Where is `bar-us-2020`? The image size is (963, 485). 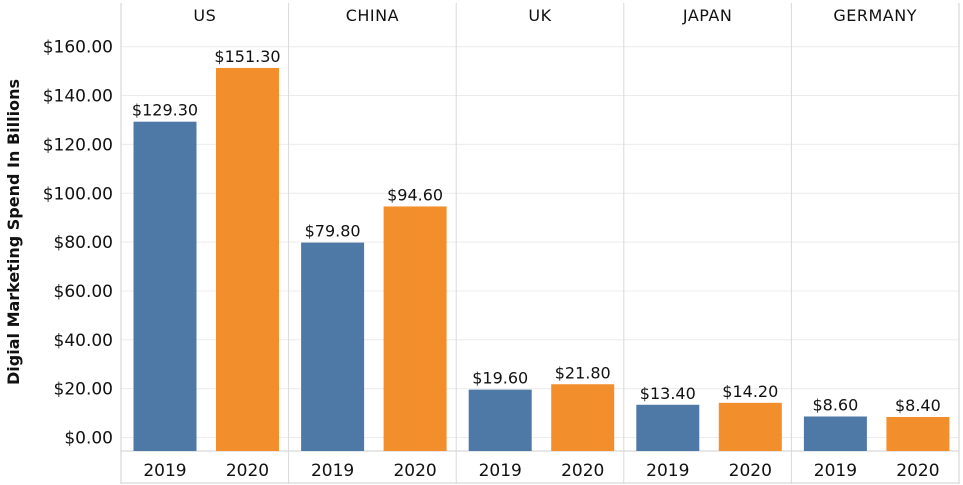 bar-us-2020 is located at coordinates (247, 259).